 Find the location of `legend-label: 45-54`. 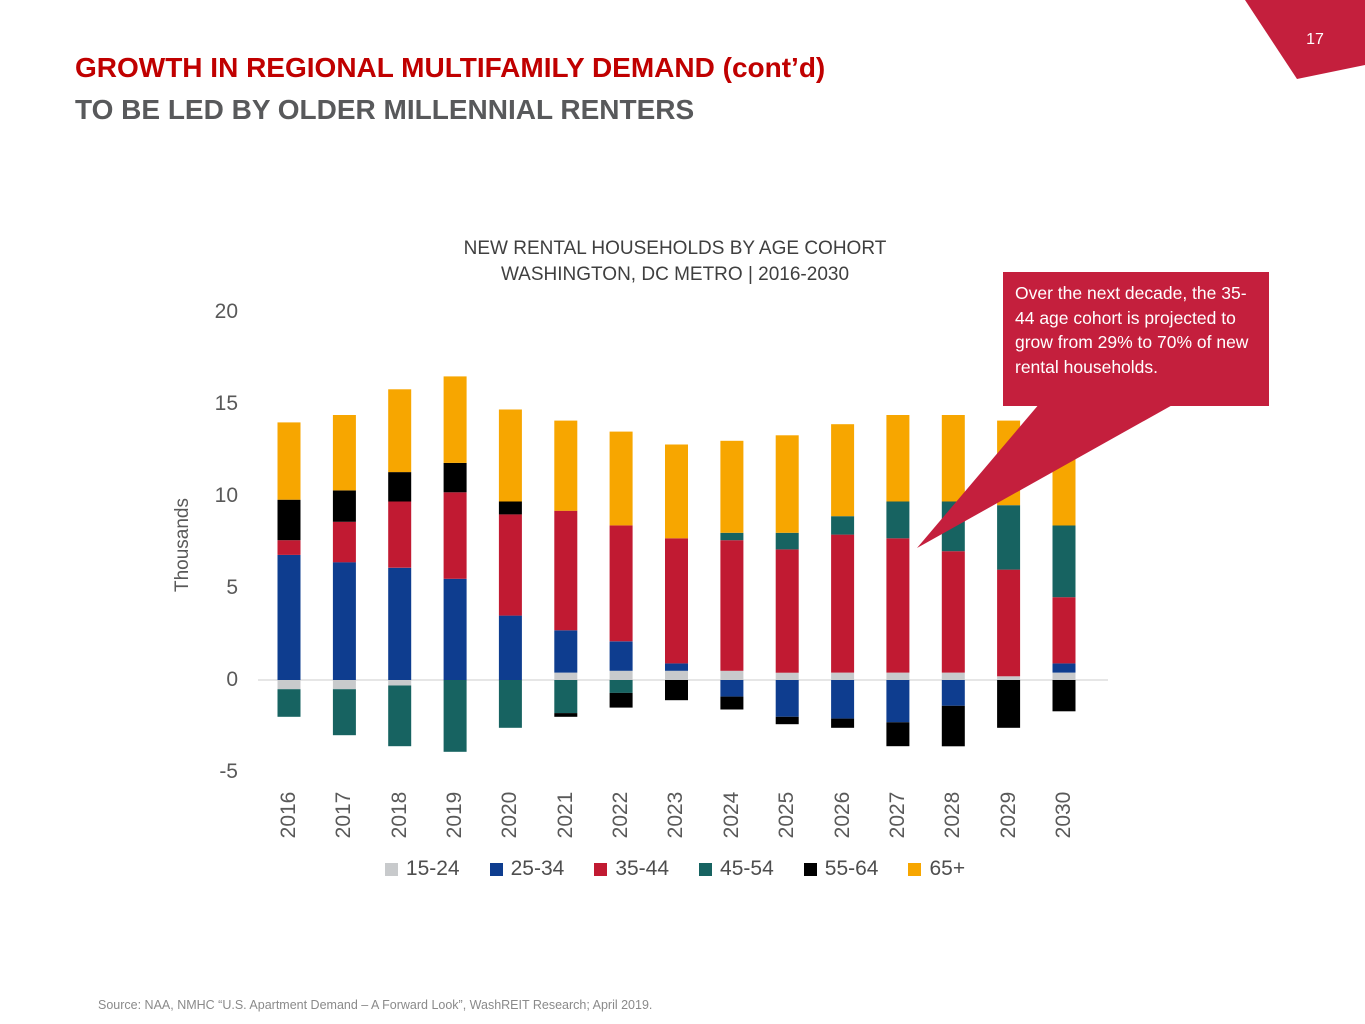

legend-label: 45-54 is located at coordinates (747, 868).